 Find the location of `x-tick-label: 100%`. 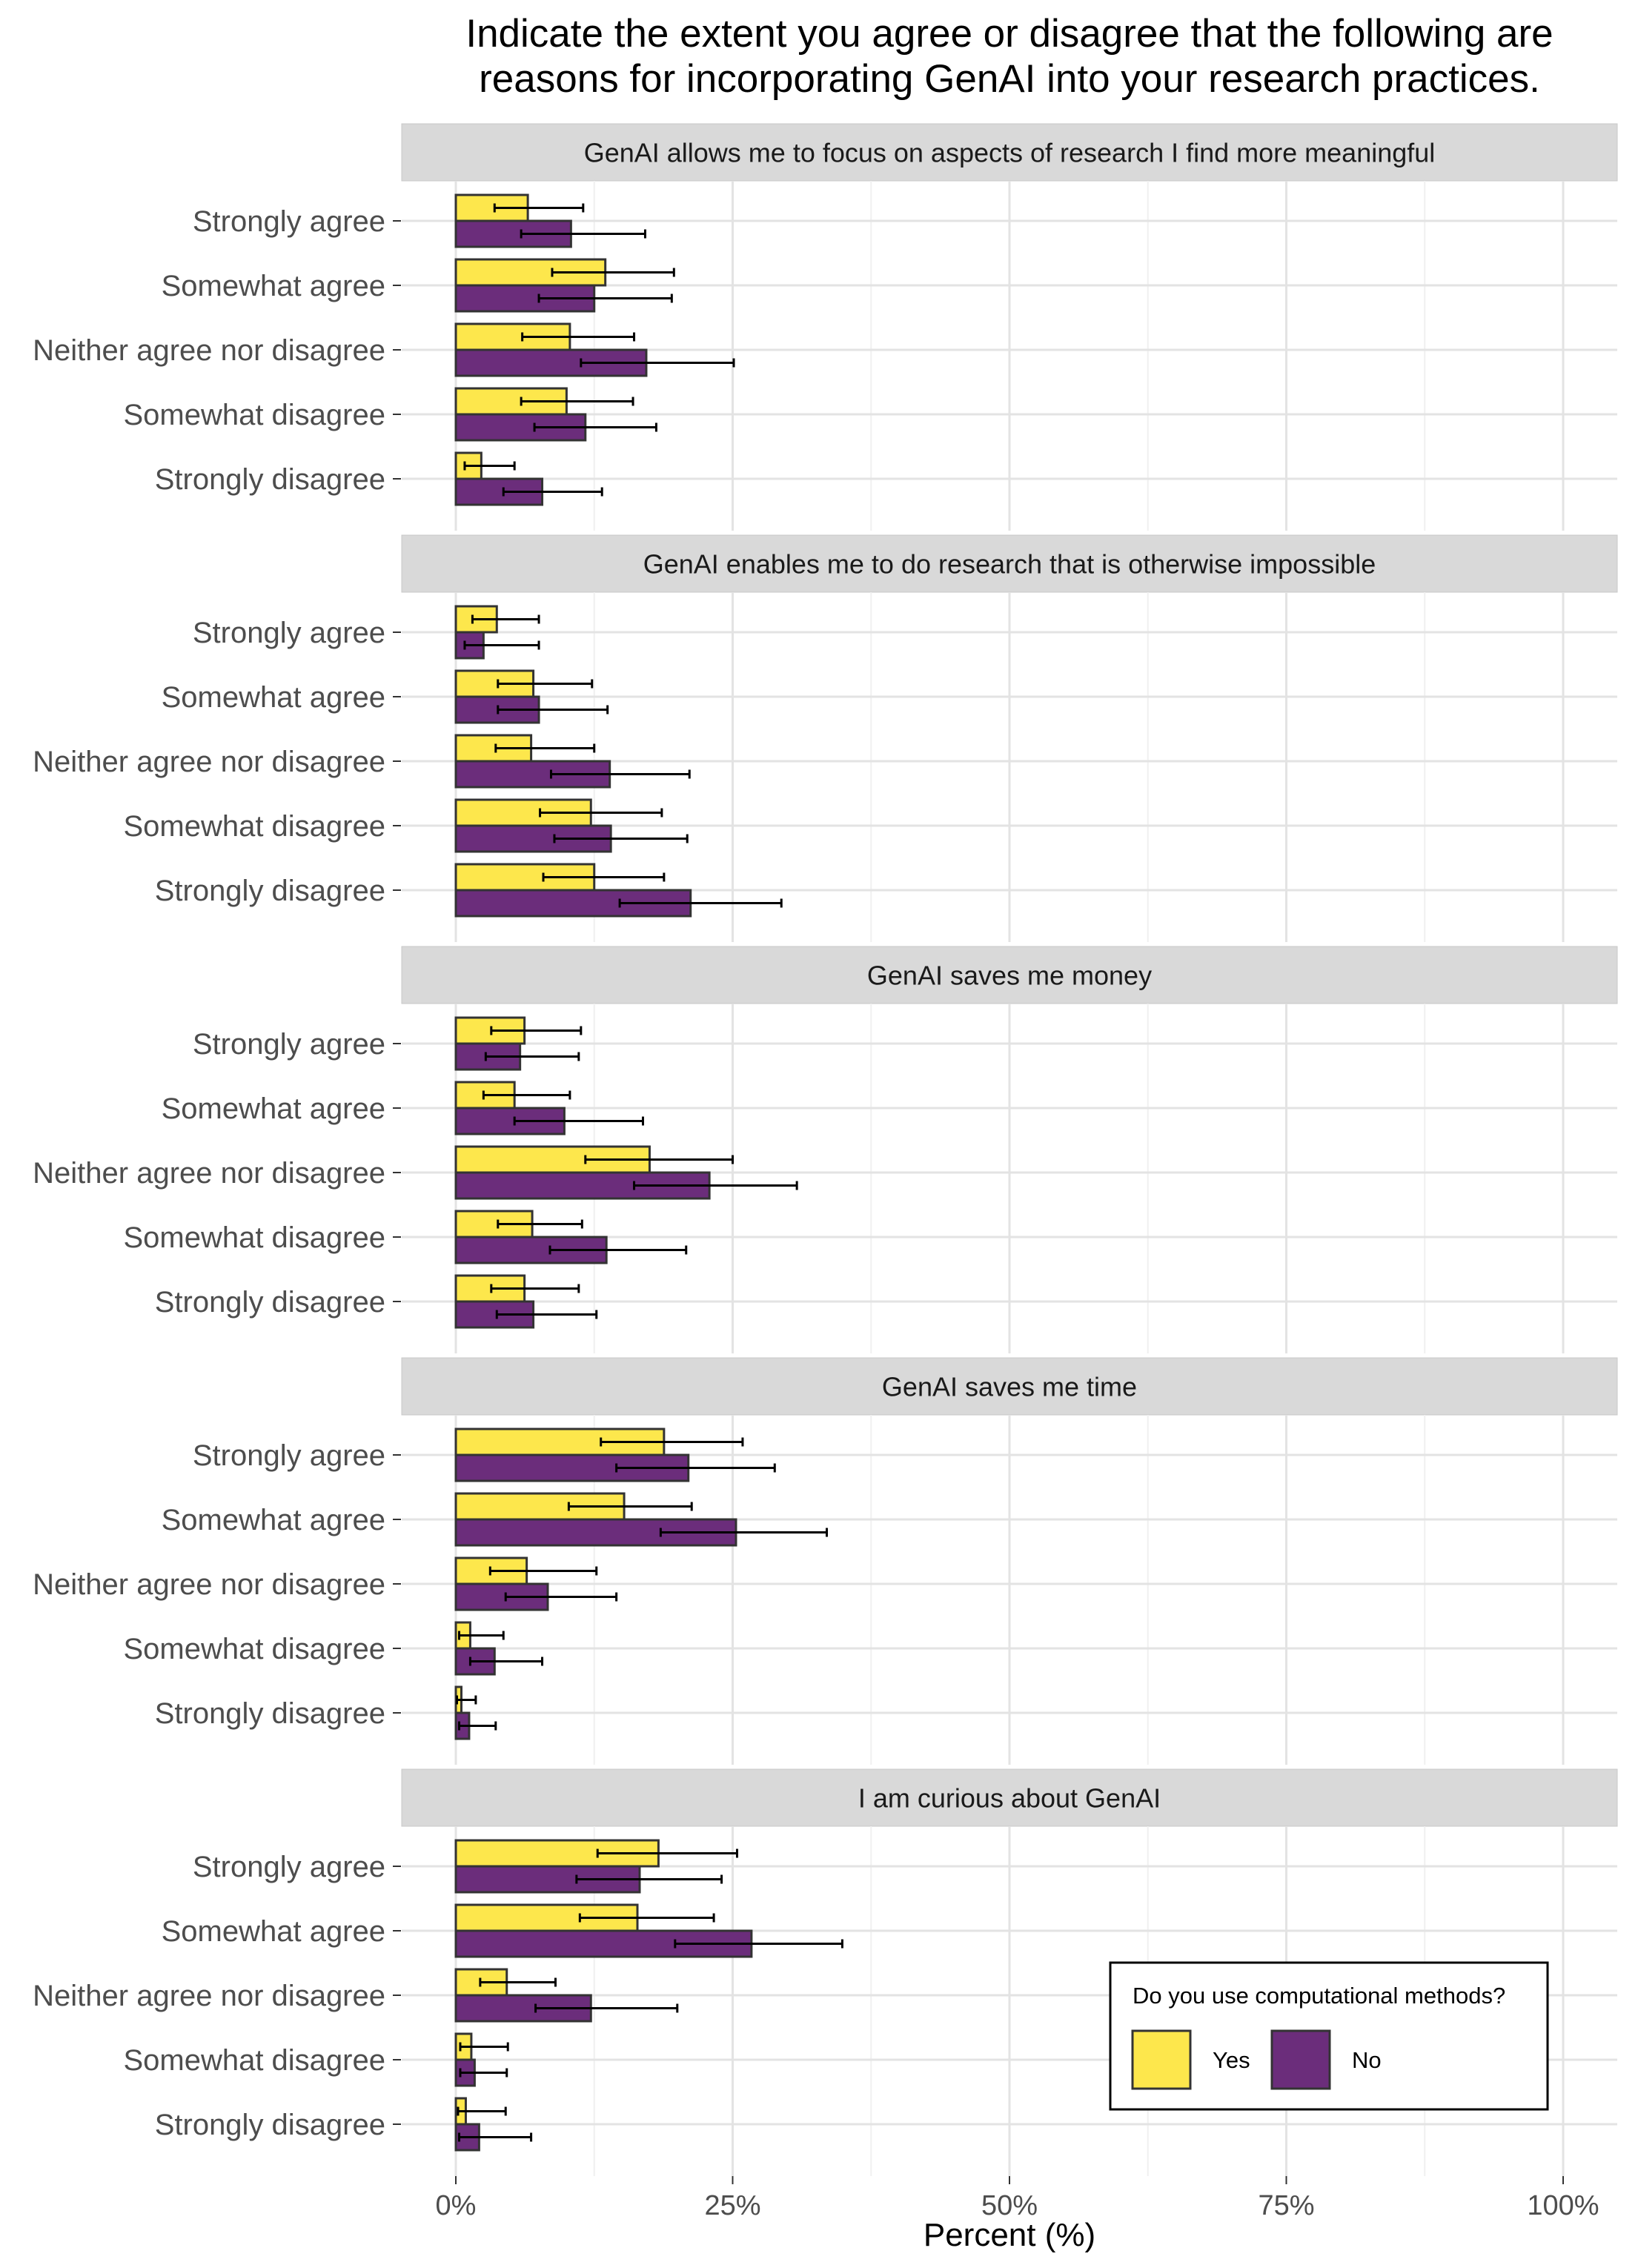

x-tick-label: 100% is located at coordinates (1563, 2206).